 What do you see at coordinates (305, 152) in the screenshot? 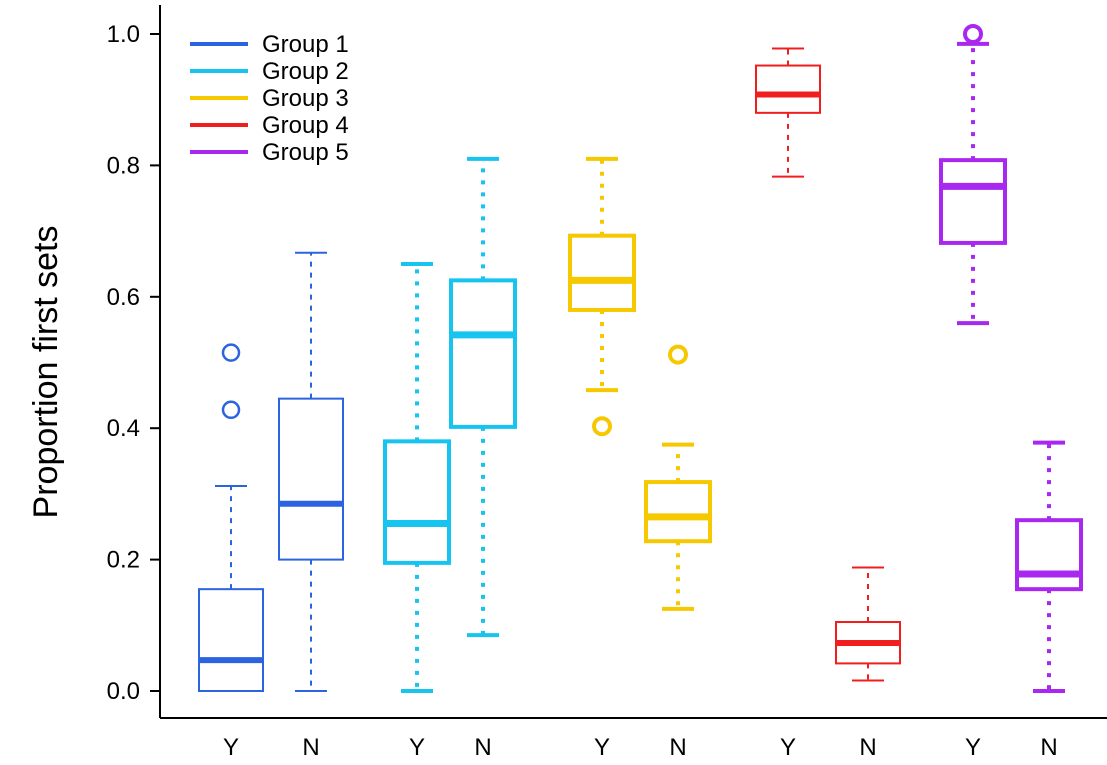
I see `legend-label: Group 5` at bounding box center [305, 152].